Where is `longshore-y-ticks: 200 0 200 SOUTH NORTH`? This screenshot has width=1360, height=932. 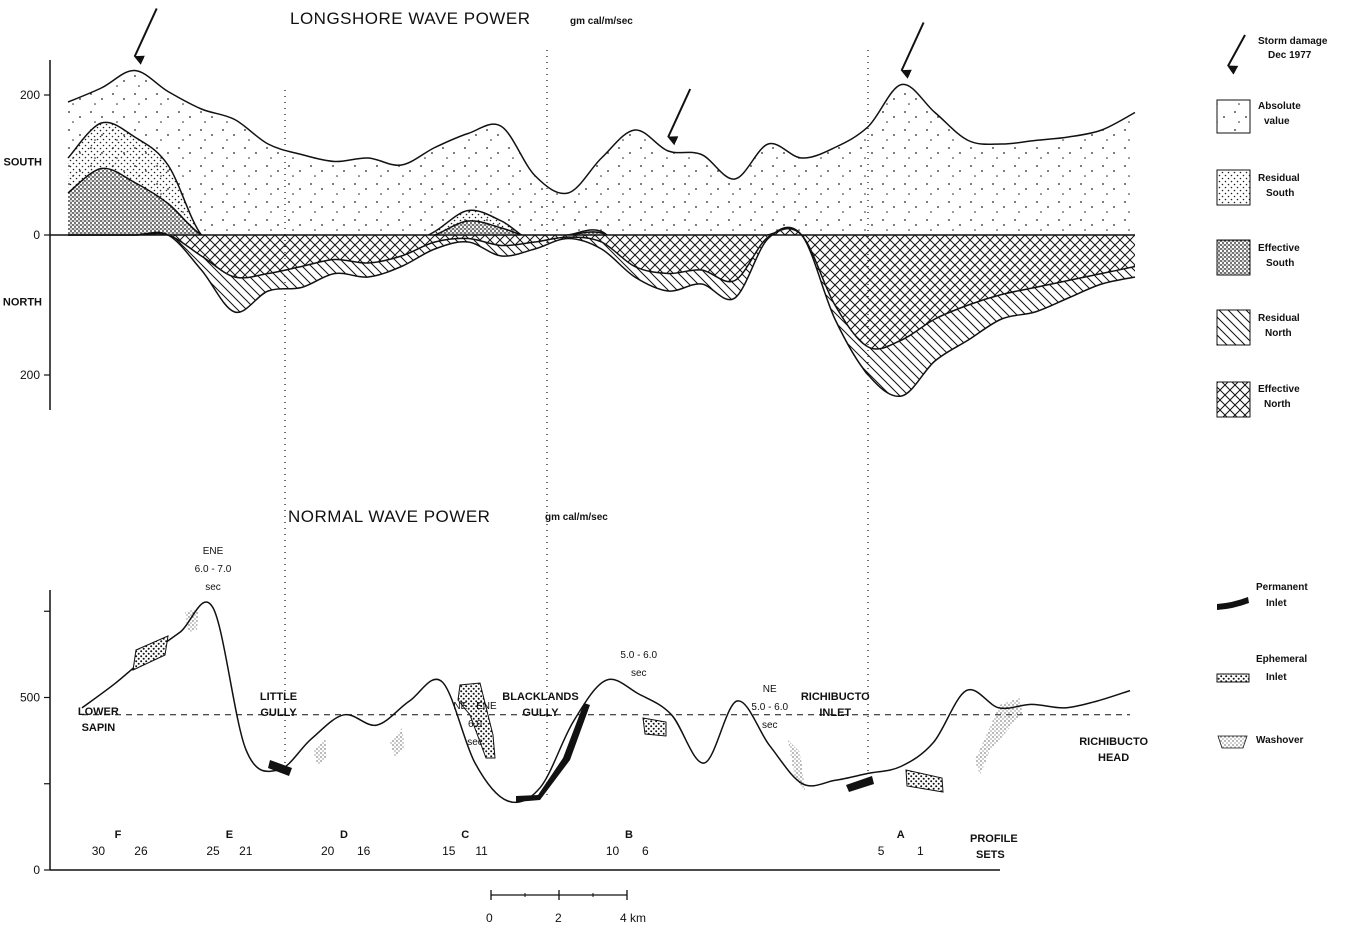 longshore-y-ticks: 200 0 200 SOUTH NORTH is located at coordinates (26, 235).